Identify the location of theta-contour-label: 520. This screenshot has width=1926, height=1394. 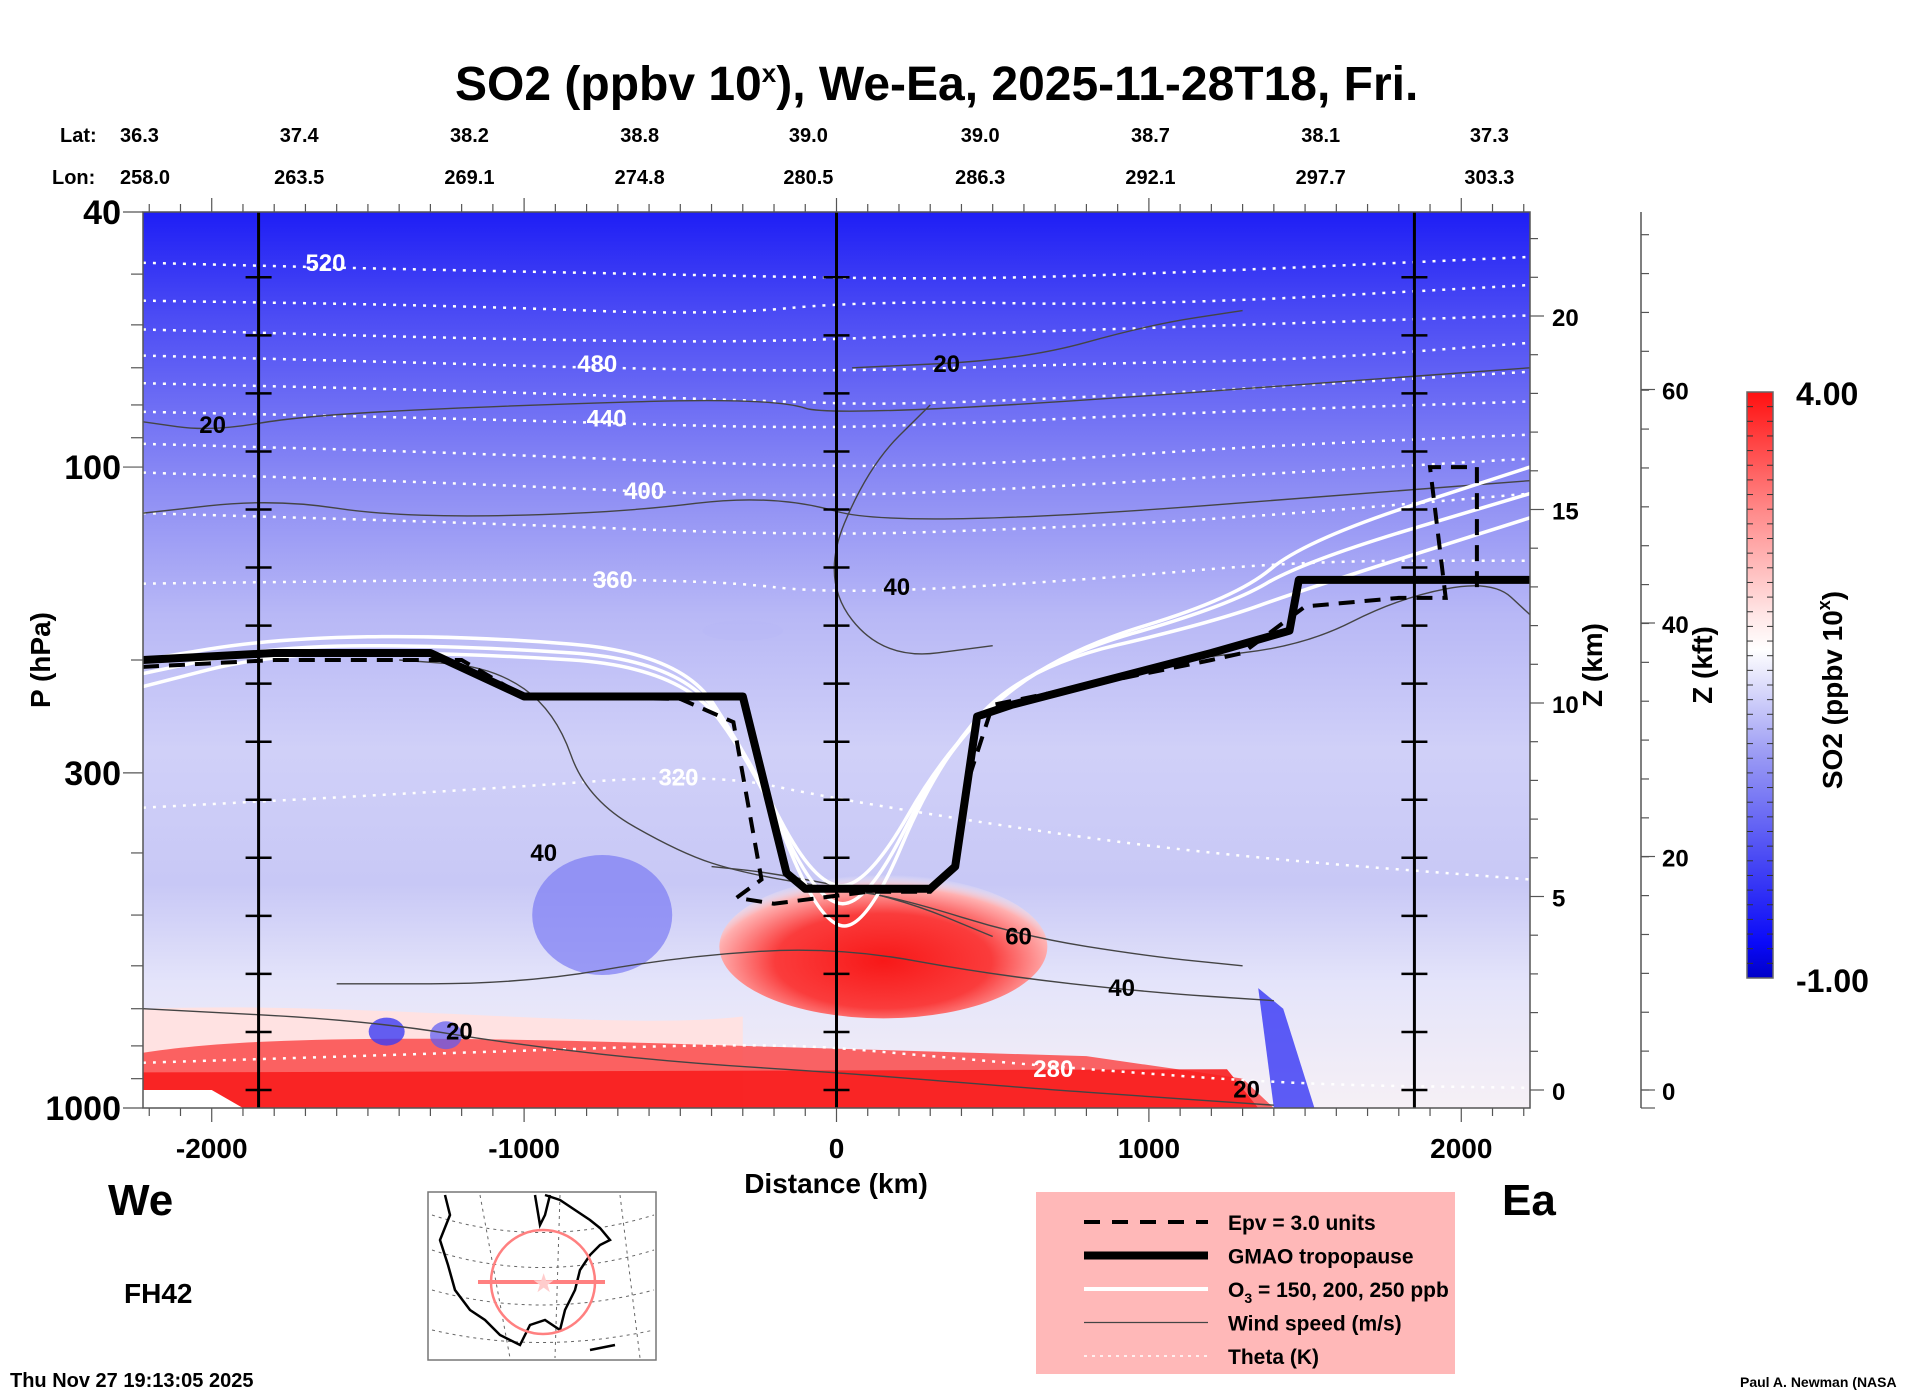
(325, 263).